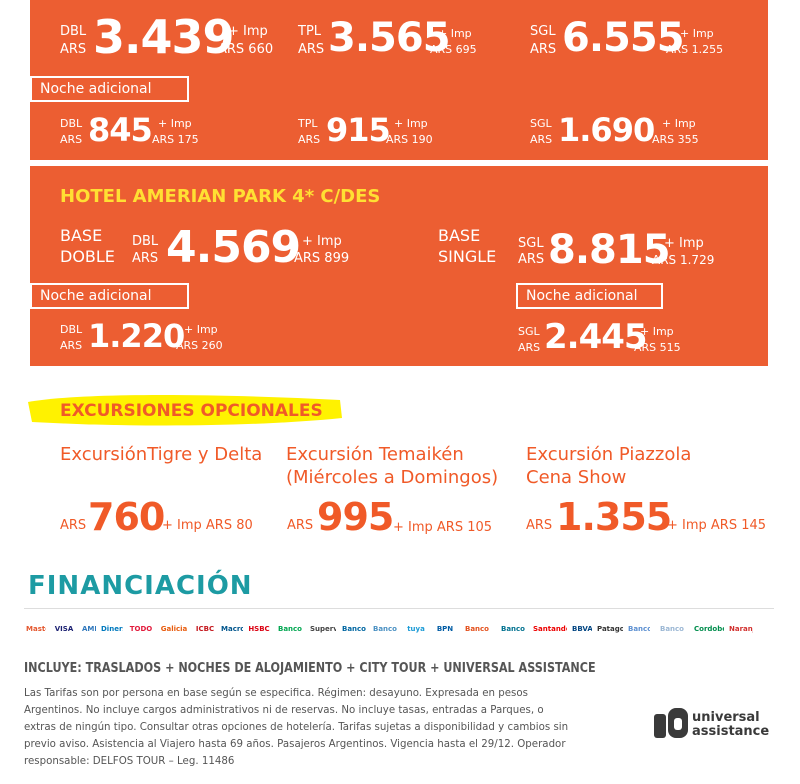 The width and height of the screenshot is (800, 784). I want to click on excursion-imp: + Imp ARS 80, so click(207, 525).